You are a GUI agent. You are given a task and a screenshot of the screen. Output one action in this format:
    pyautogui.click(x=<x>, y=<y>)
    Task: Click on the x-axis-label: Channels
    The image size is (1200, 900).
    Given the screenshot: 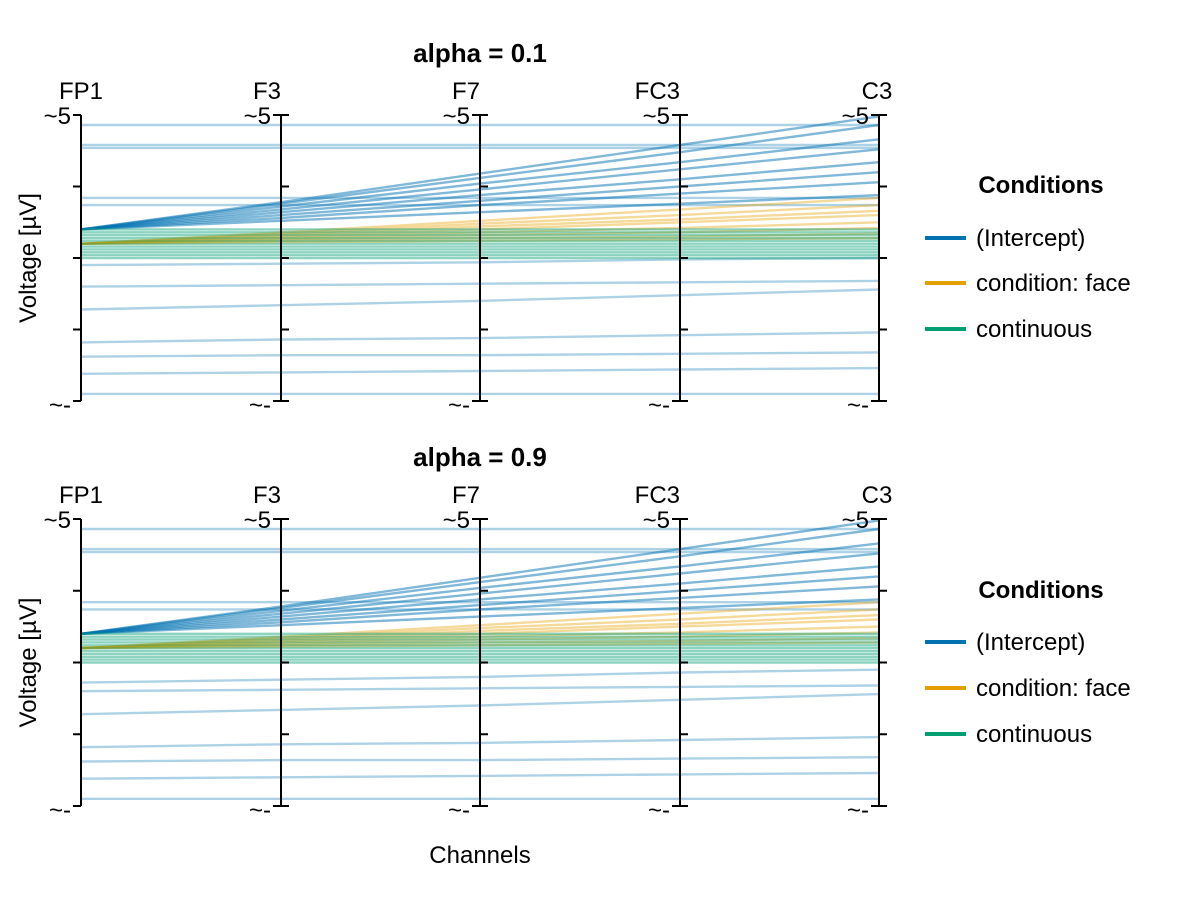 What is the action you would take?
    pyautogui.click(x=479, y=855)
    